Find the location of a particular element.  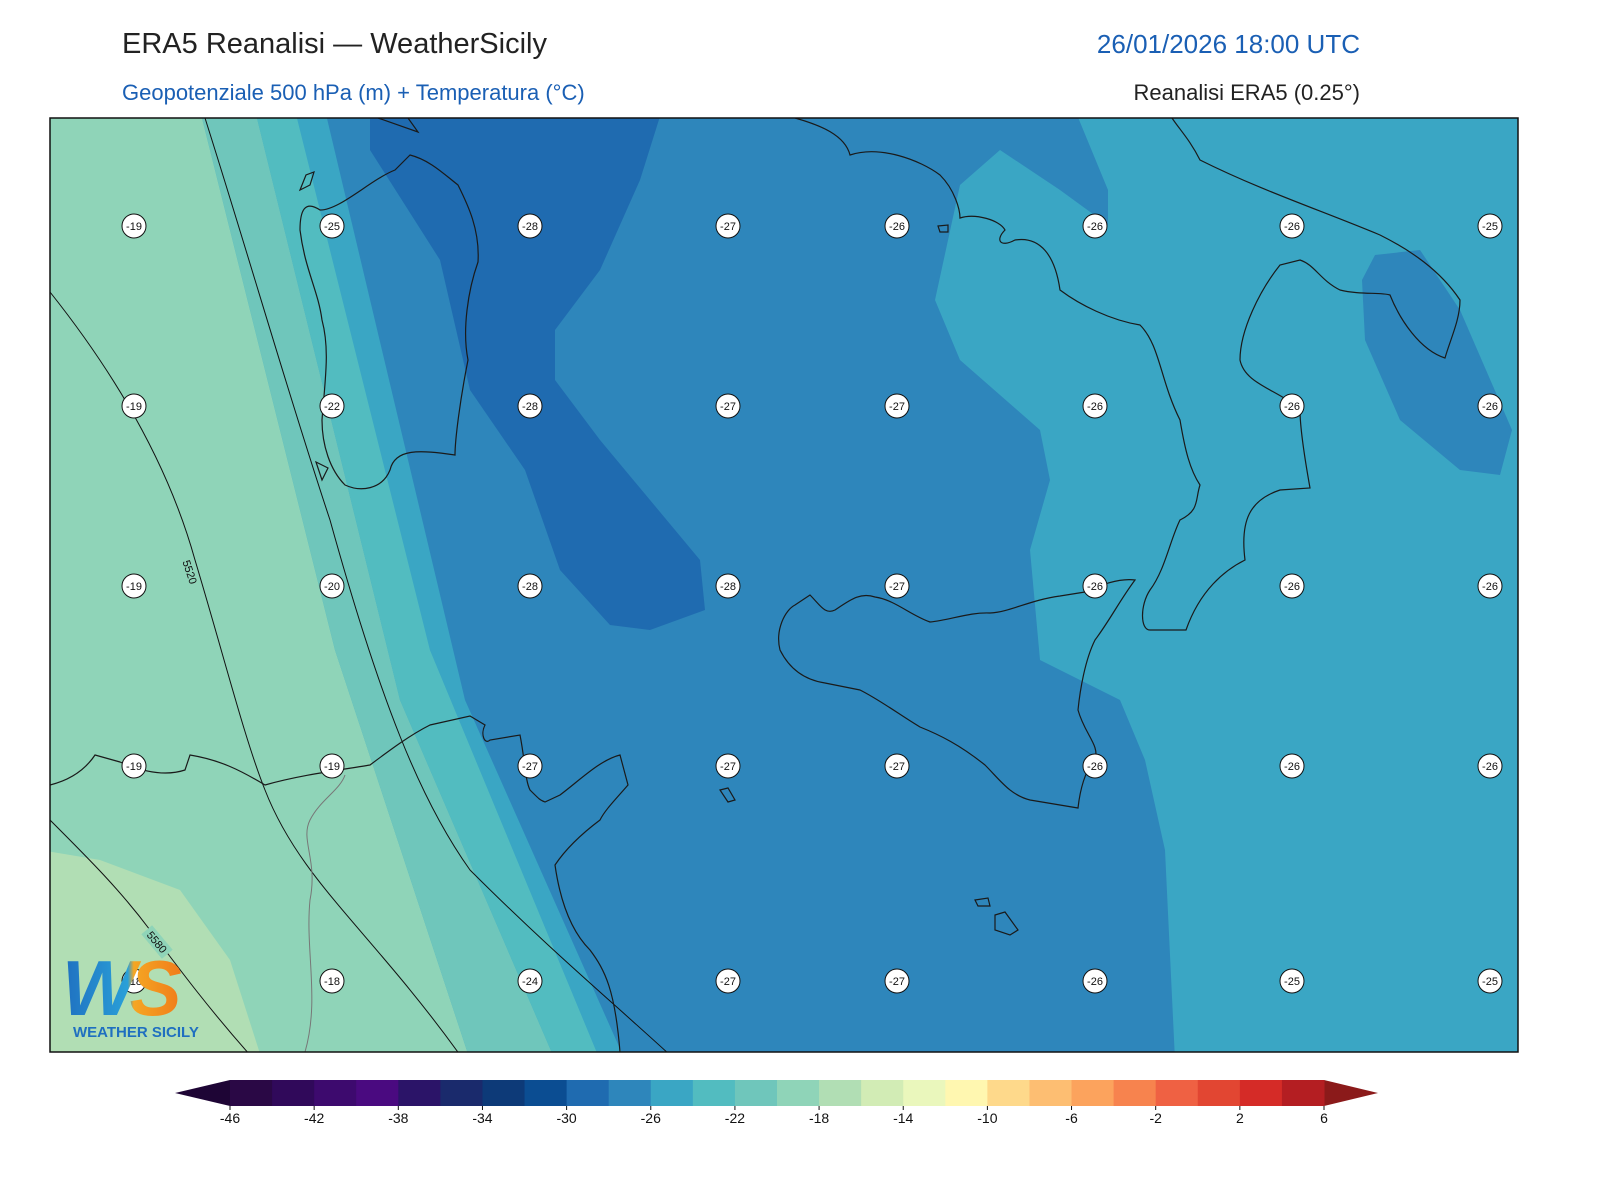

datetime: 26/01/2026 18:00 UTC is located at coordinates (1228, 44).